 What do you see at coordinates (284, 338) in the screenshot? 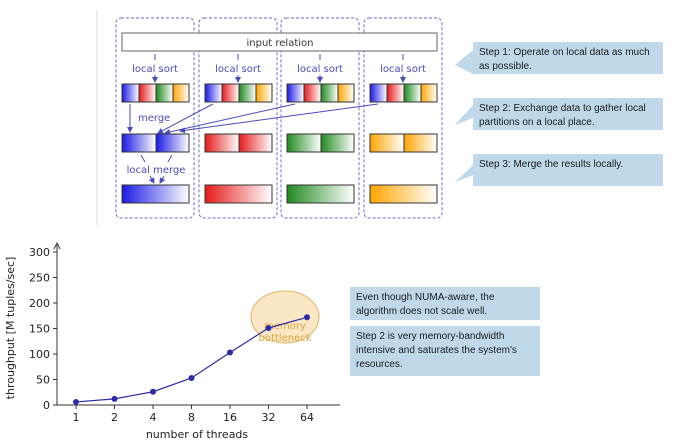
I see `bottleneck-label-2: bottleneck` at bounding box center [284, 338].